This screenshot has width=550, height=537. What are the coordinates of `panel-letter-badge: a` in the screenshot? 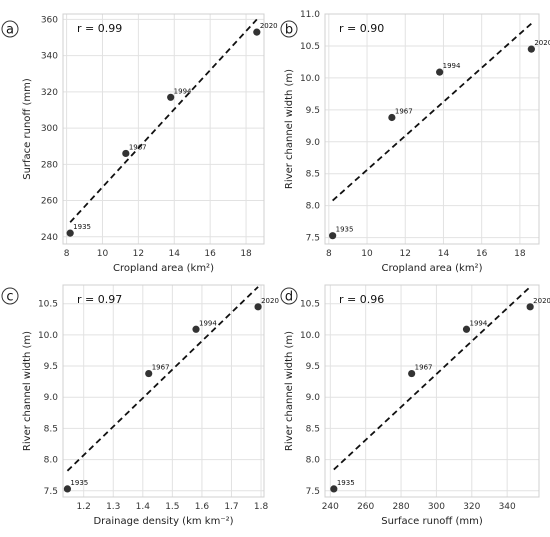 It's located at (10, 29).